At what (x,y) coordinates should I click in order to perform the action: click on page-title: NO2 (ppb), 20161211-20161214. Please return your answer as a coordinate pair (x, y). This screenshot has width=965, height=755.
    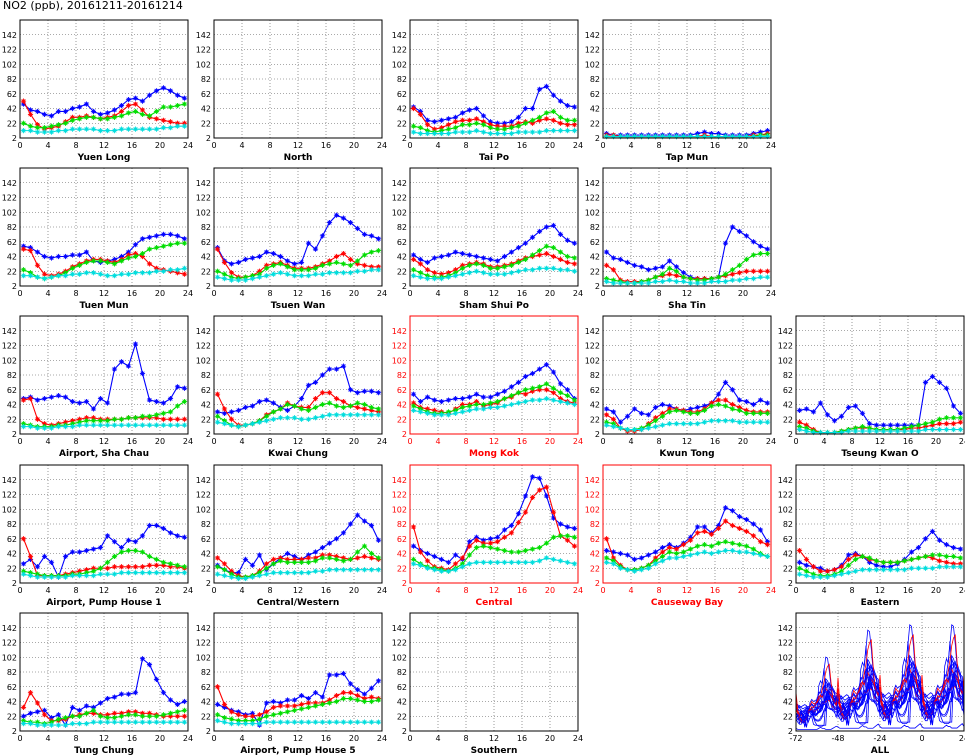
    Looking at the image, I should click on (93, 6).